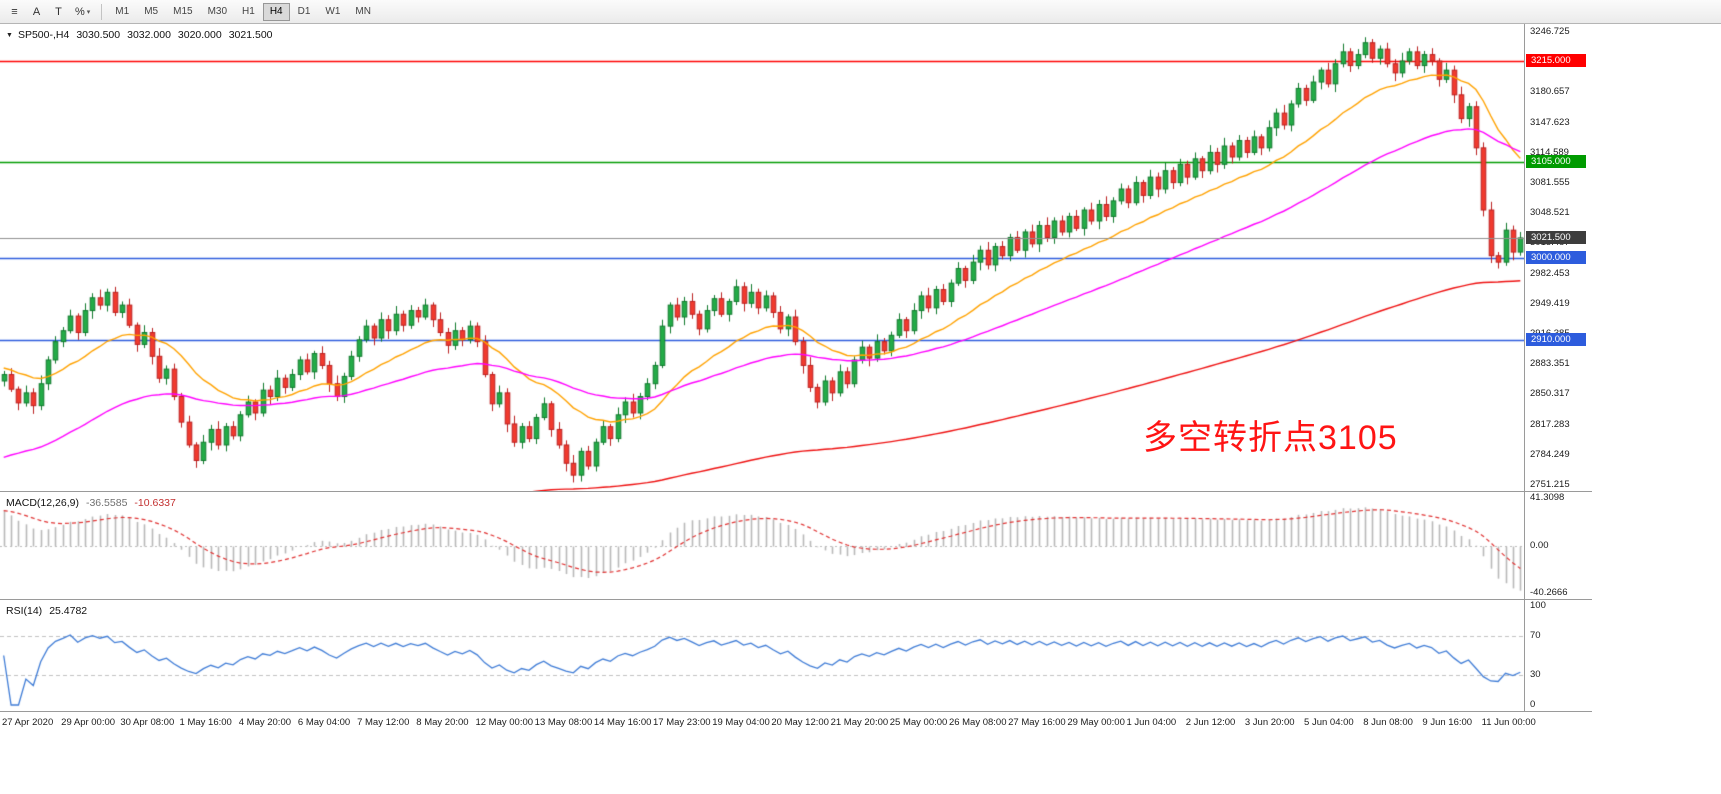 The width and height of the screenshot is (1721, 794). Describe the element at coordinates (205, 722) in the screenshot. I see `time-axis-label: 1 May 16:00` at that location.